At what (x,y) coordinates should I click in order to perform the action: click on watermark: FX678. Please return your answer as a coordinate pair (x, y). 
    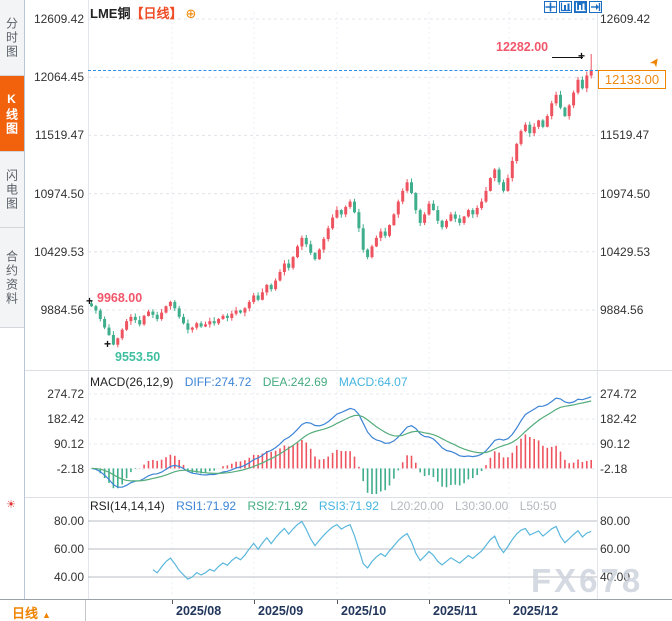
    Looking at the image, I should click on (587, 580).